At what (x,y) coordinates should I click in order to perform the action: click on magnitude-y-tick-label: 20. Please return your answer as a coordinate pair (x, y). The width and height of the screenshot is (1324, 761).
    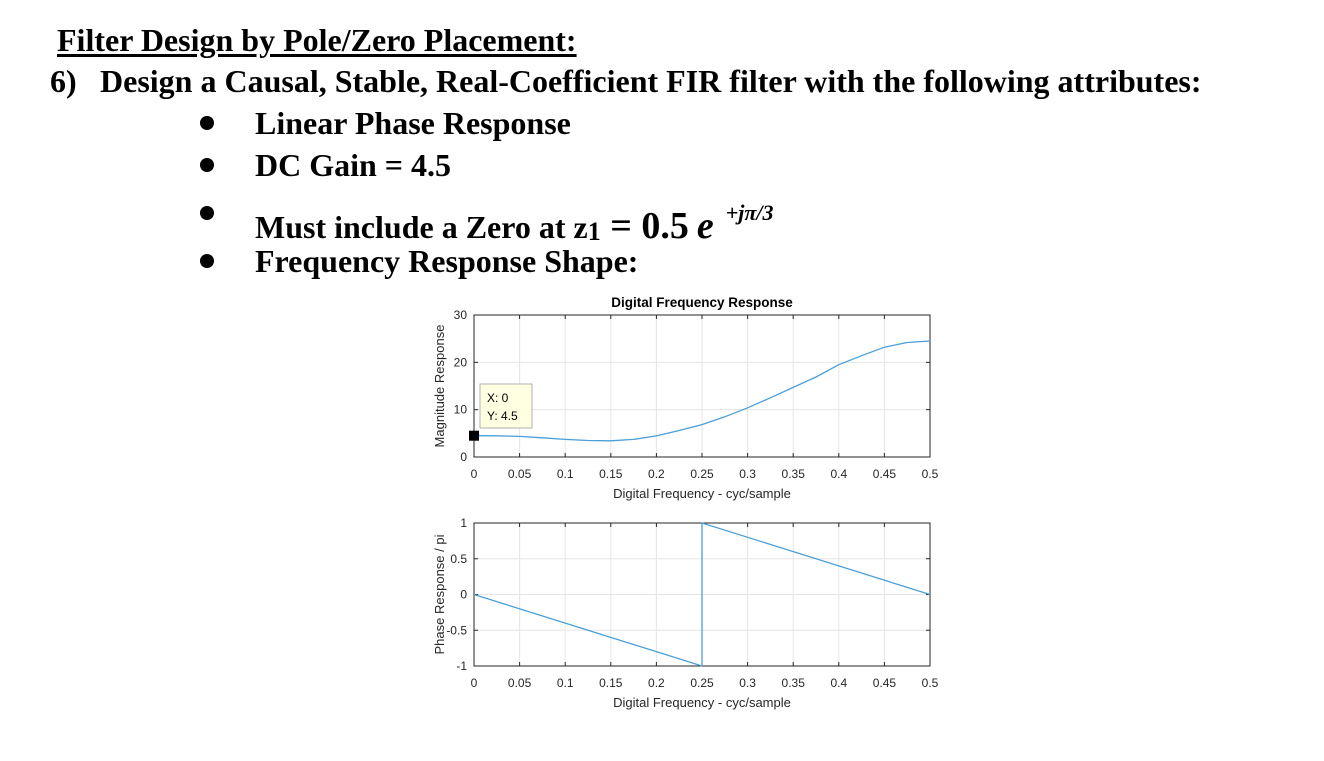
    Looking at the image, I should click on (461, 362).